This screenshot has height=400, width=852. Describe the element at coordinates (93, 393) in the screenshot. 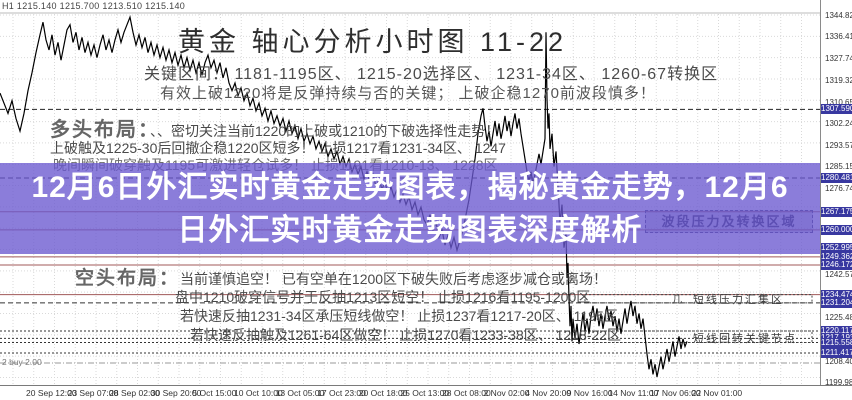

I see `x-axis-tick-label: 23 Sep 07:00` at that location.